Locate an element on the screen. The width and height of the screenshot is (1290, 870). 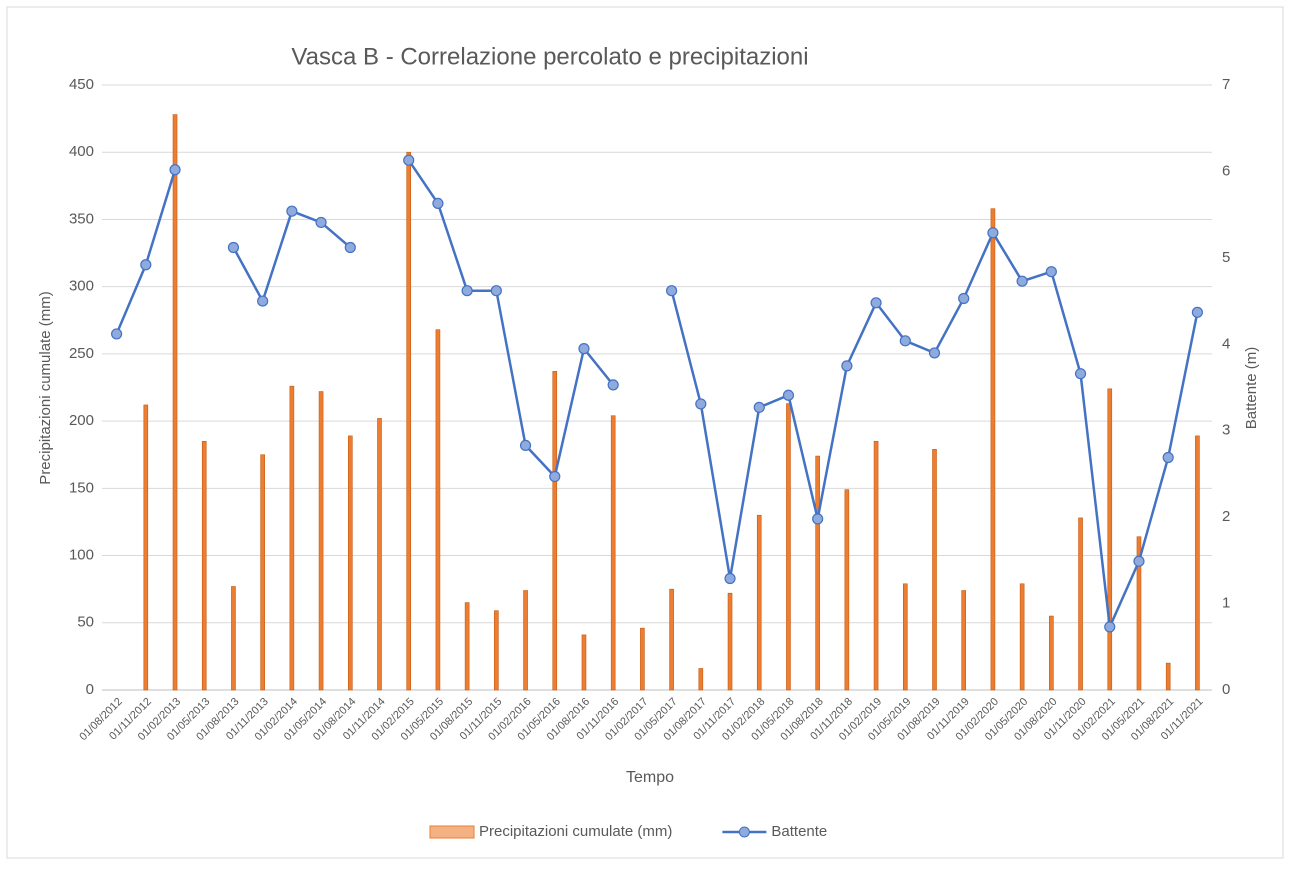
y-tick-label: 0 is located at coordinates (90, 689).